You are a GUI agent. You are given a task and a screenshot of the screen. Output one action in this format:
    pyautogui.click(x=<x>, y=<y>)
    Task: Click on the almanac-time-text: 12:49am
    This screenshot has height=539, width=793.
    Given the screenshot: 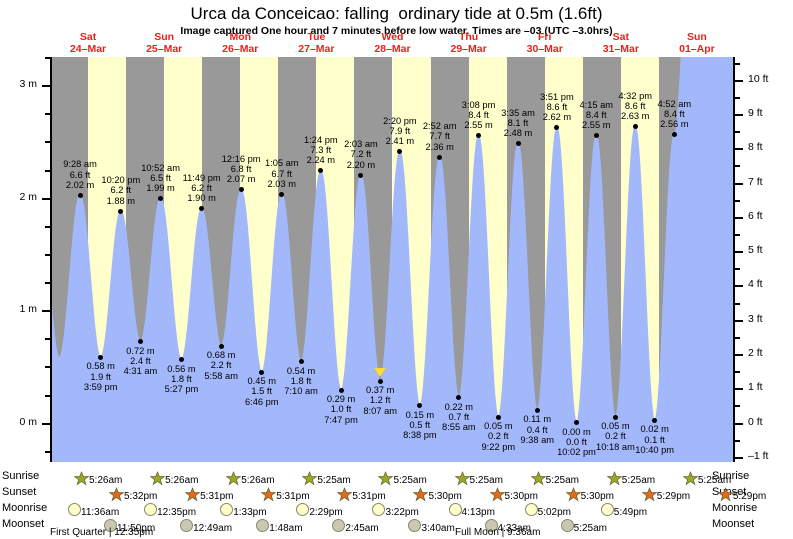 What is the action you would take?
    pyautogui.click(x=213, y=528)
    